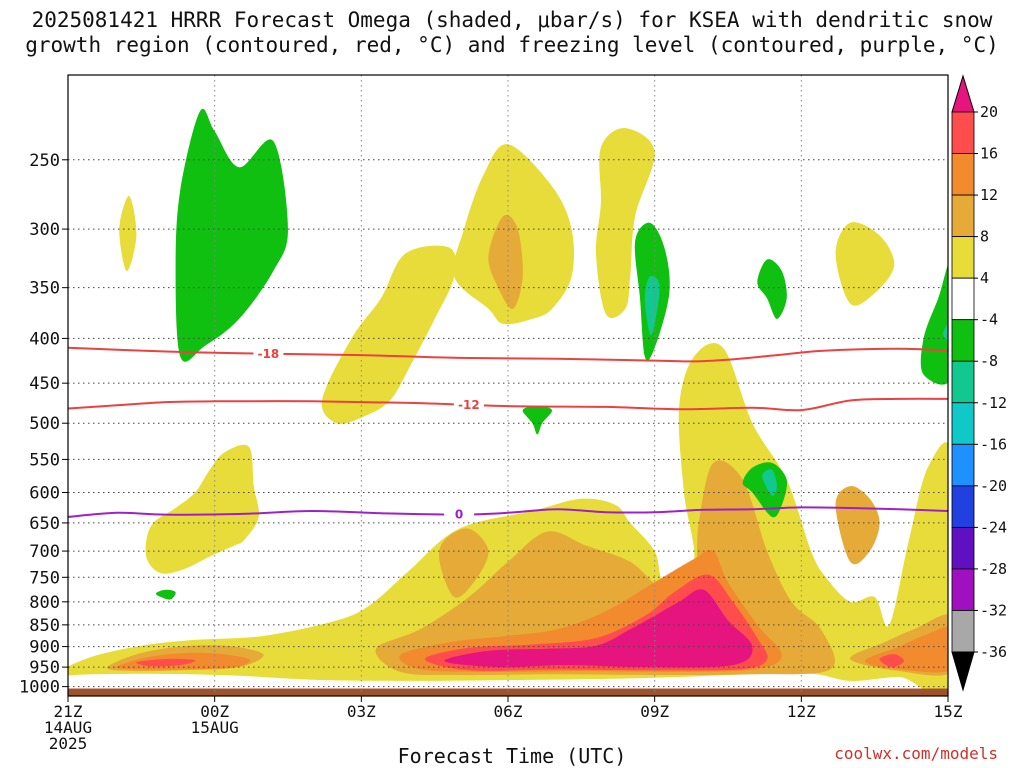 This screenshot has width=1024, height=768. Describe the element at coordinates (44, 578) in the screenshot. I see `y-tick-label-750: 750` at that location.